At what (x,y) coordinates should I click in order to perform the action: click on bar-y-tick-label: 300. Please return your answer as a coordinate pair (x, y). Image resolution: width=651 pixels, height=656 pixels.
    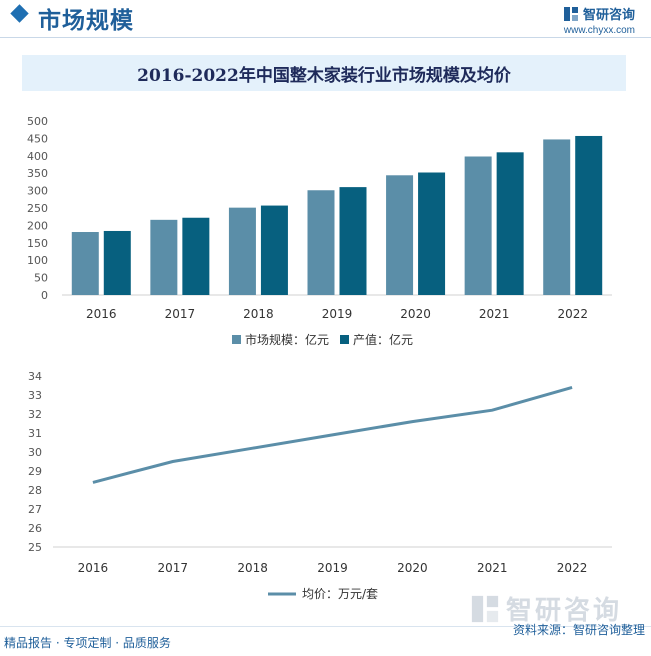
    Looking at the image, I should click on (37, 191).